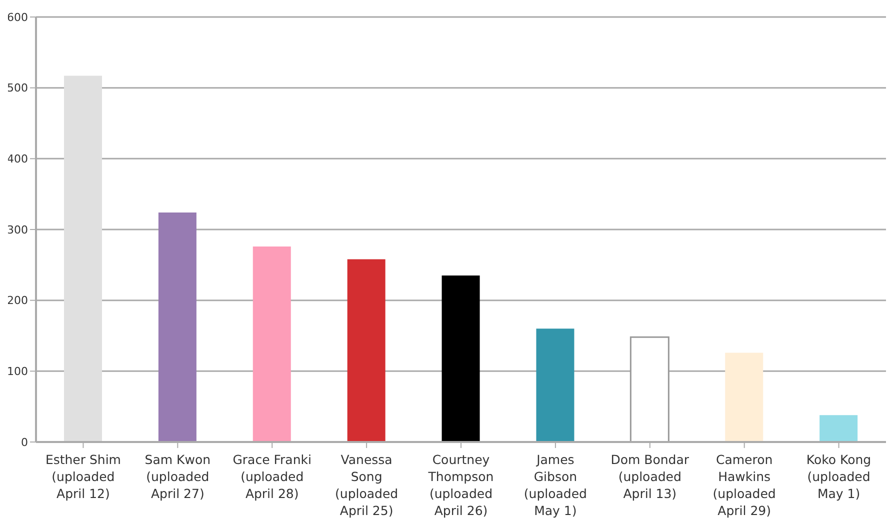  Describe the element at coordinates (24, 442) in the screenshot. I see `y-tick-label: 0` at that location.